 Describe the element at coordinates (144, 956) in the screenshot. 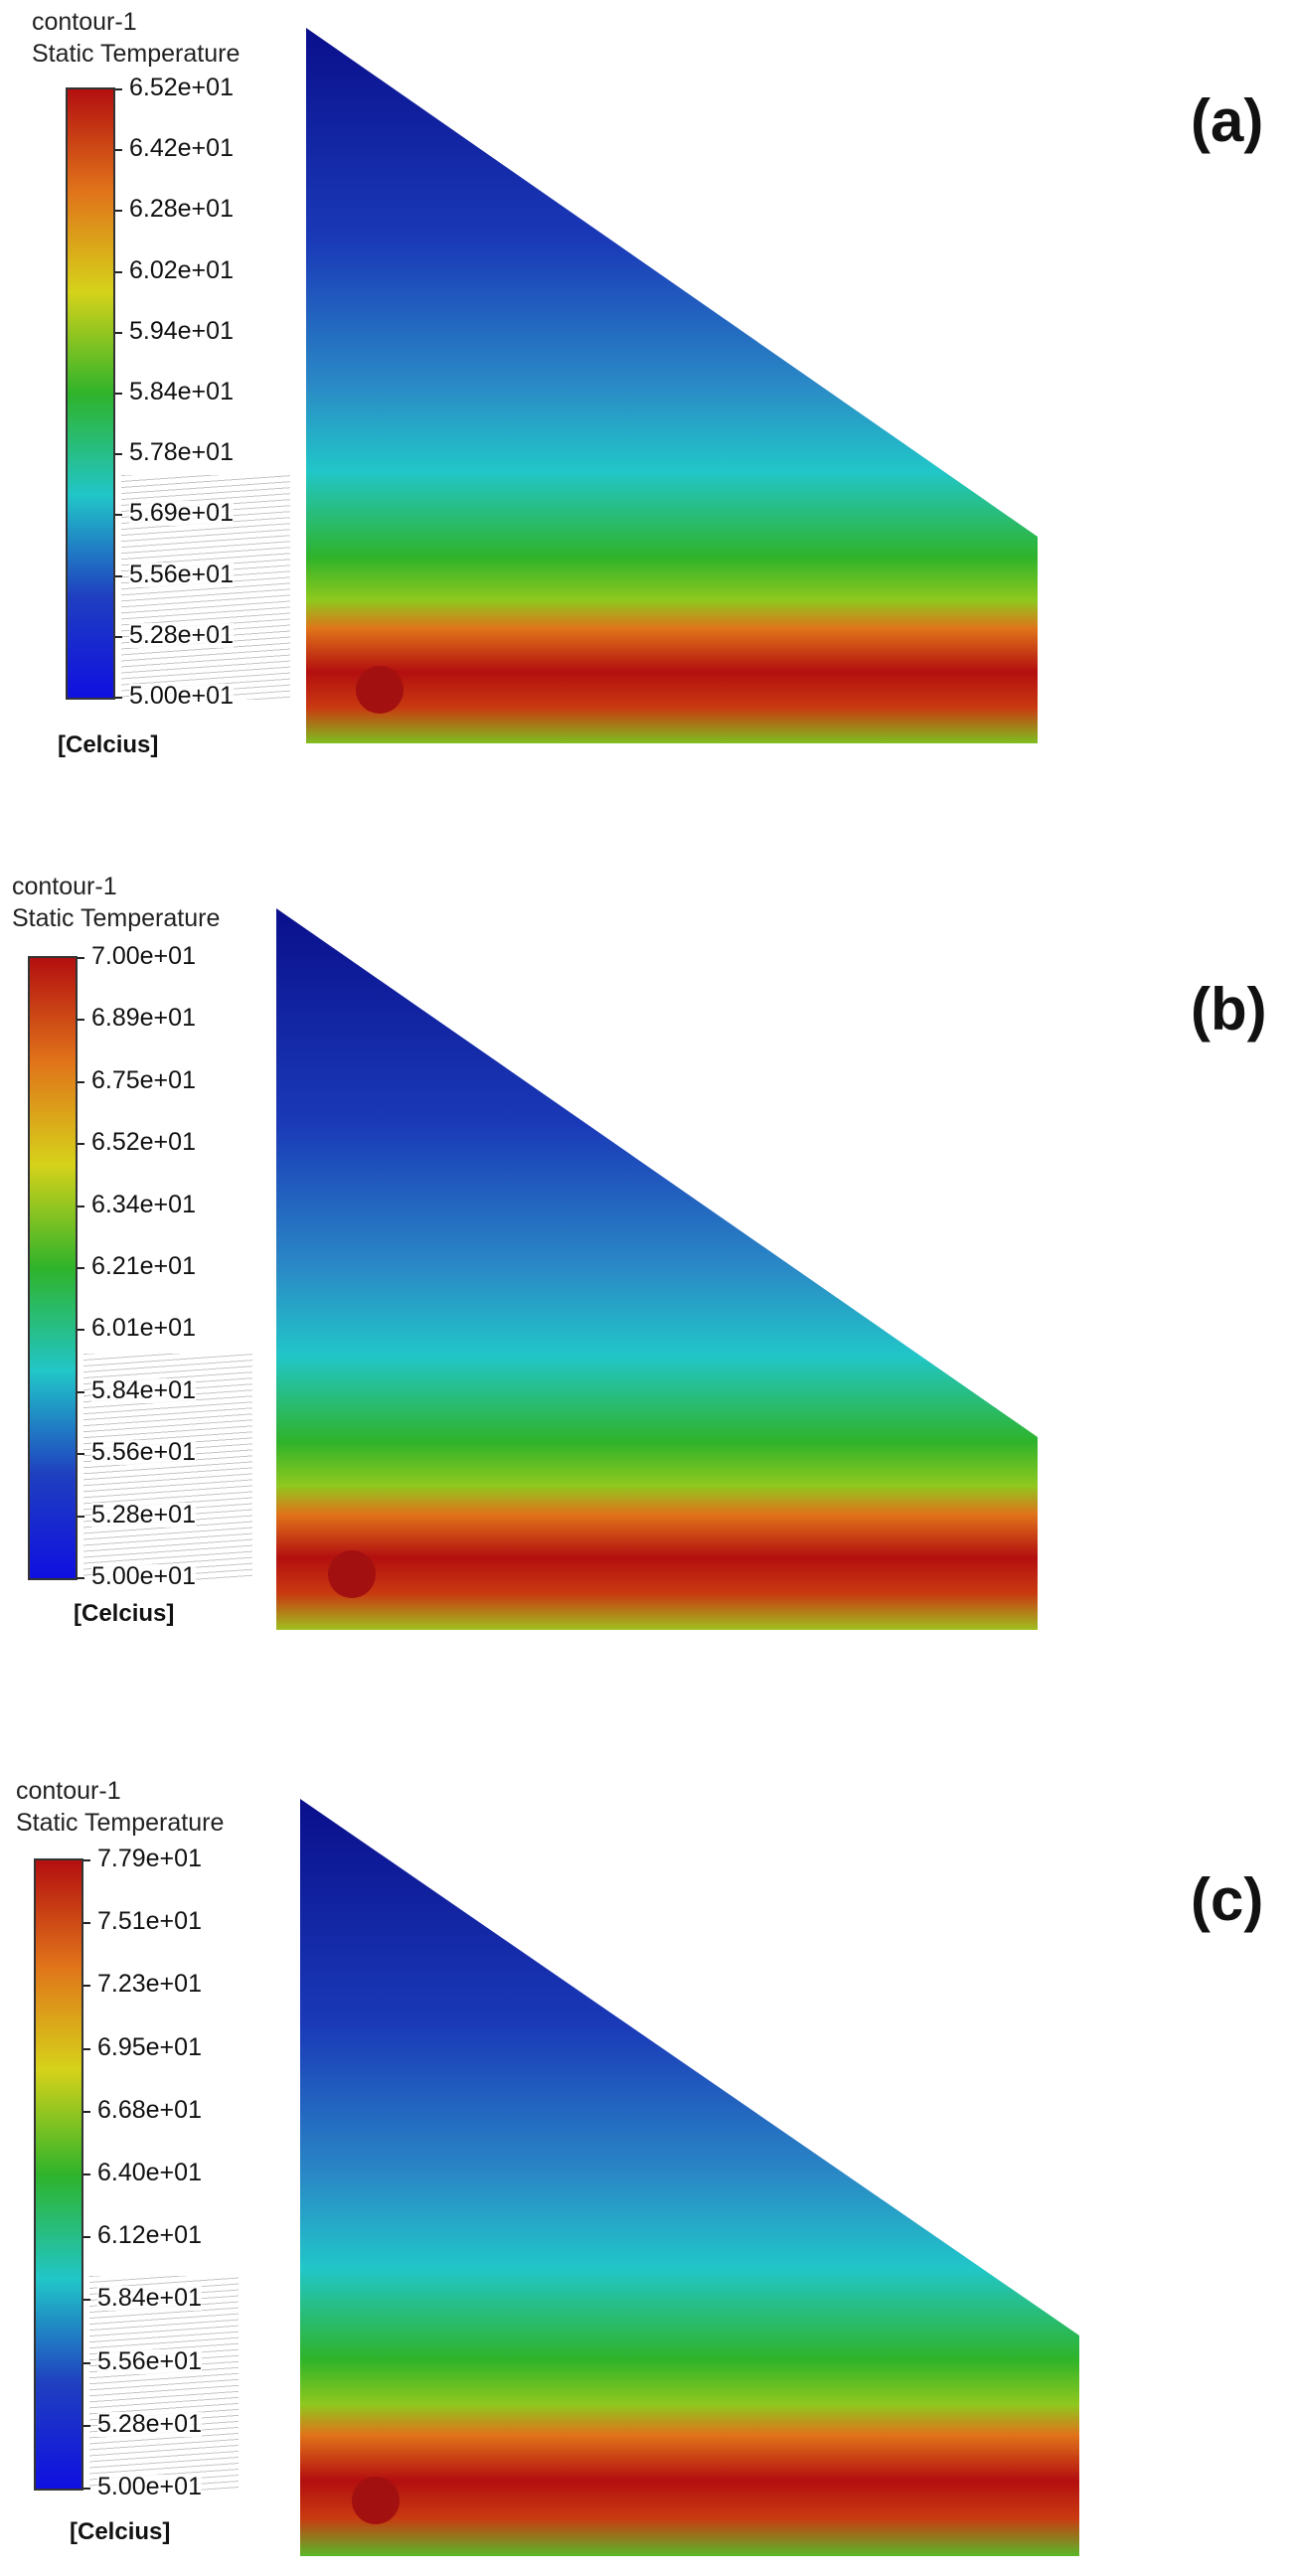

I see `colorbar-tick-label: 7.00e+01` at that location.